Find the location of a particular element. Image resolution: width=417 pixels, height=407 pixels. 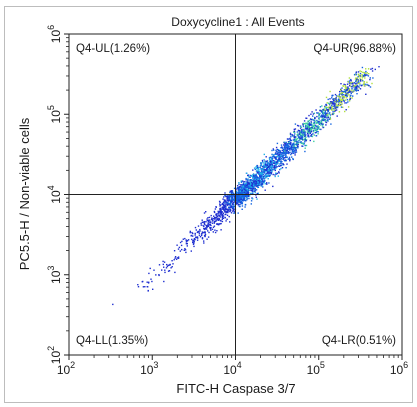

y-tick-label: 102 is located at coordinates (54, 355).